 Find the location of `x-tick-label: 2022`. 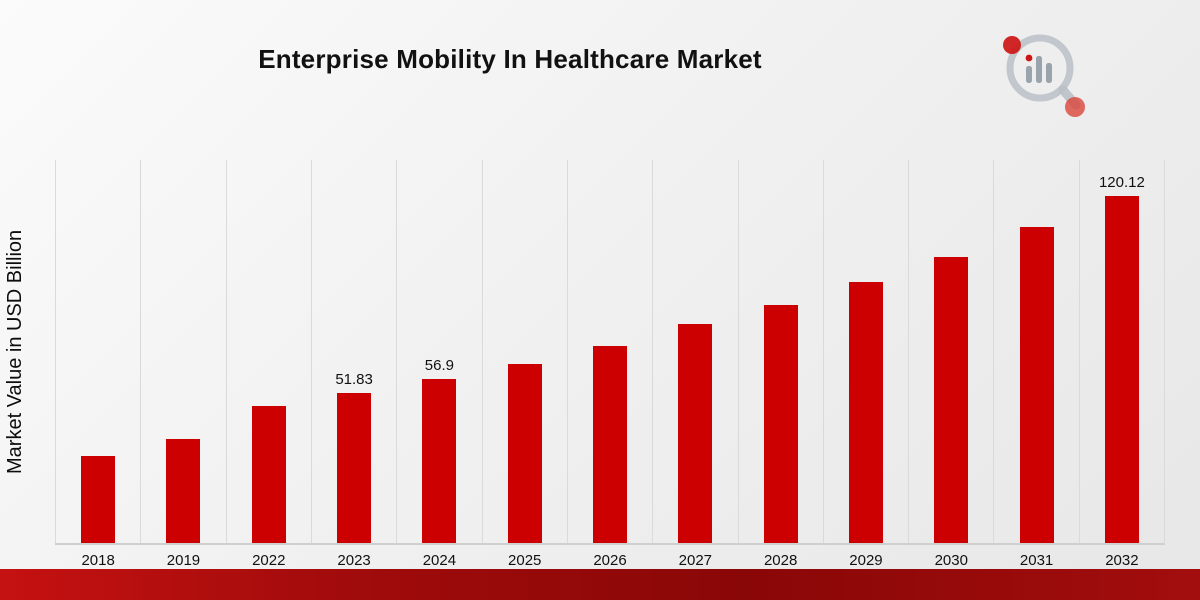

x-tick-label: 2022 is located at coordinates (269, 560).